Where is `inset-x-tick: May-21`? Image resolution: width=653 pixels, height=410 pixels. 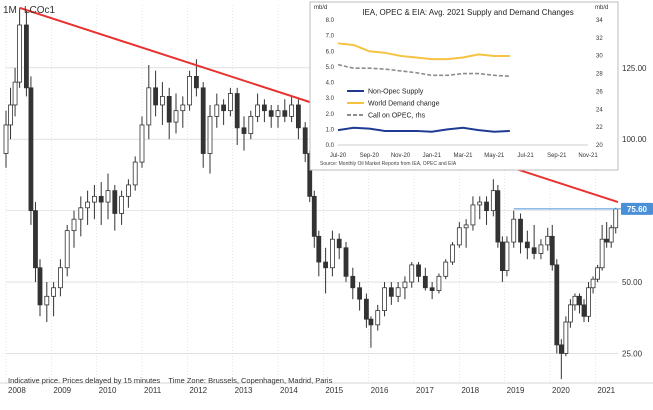
inset-x-tick: May-21 is located at coordinates (494, 156).